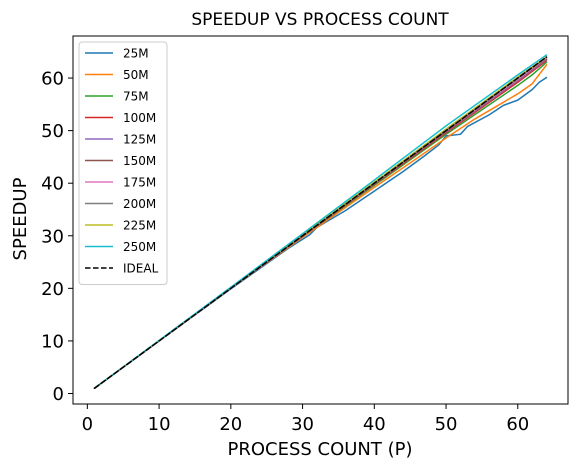 This screenshot has height=469, width=577. What do you see at coordinates (302, 424) in the screenshot?
I see `x-tick-label: 30` at bounding box center [302, 424].